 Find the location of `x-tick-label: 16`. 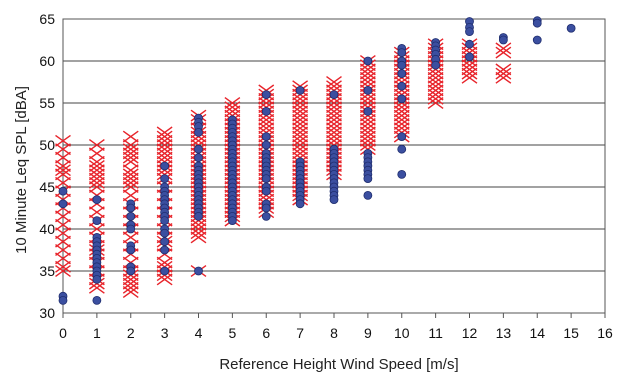

x-tick-label: 16 is located at coordinates (605, 333).